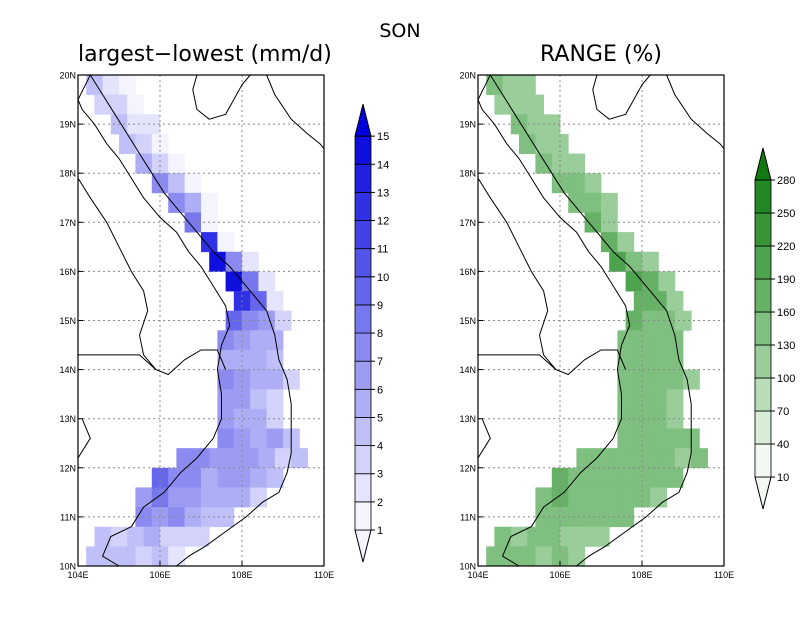 This screenshot has width=800, height=618. What do you see at coordinates (68, 517) in the screenshot?
I see `lat-tick-label: 11N` at bounding box center [68, 517].